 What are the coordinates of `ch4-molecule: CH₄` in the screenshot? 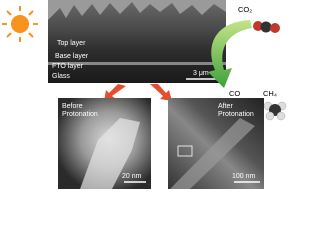 It's located at (275, 105).